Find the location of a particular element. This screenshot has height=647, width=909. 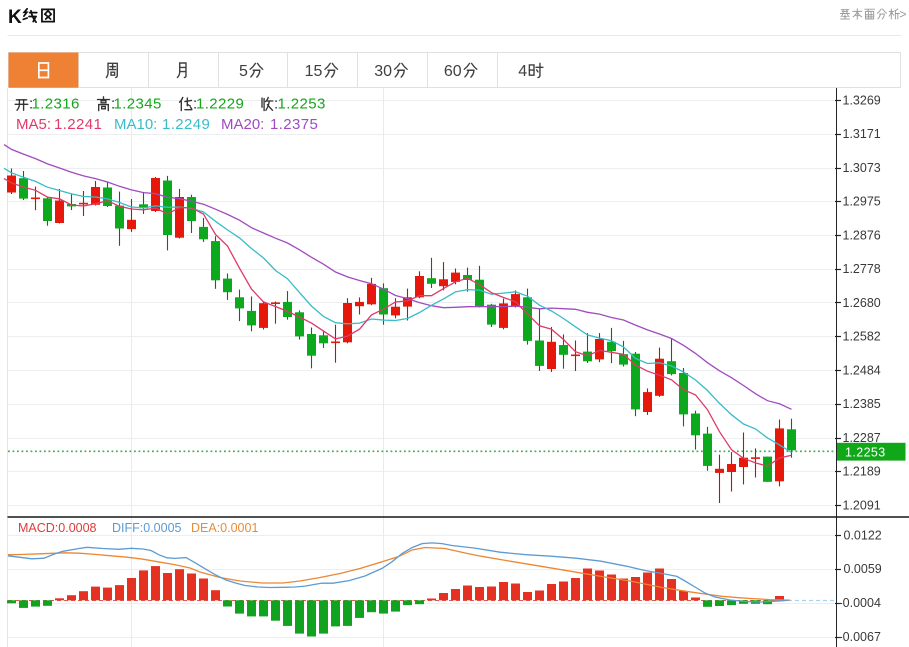

svg-text: K is located at coordinates (15, 17).